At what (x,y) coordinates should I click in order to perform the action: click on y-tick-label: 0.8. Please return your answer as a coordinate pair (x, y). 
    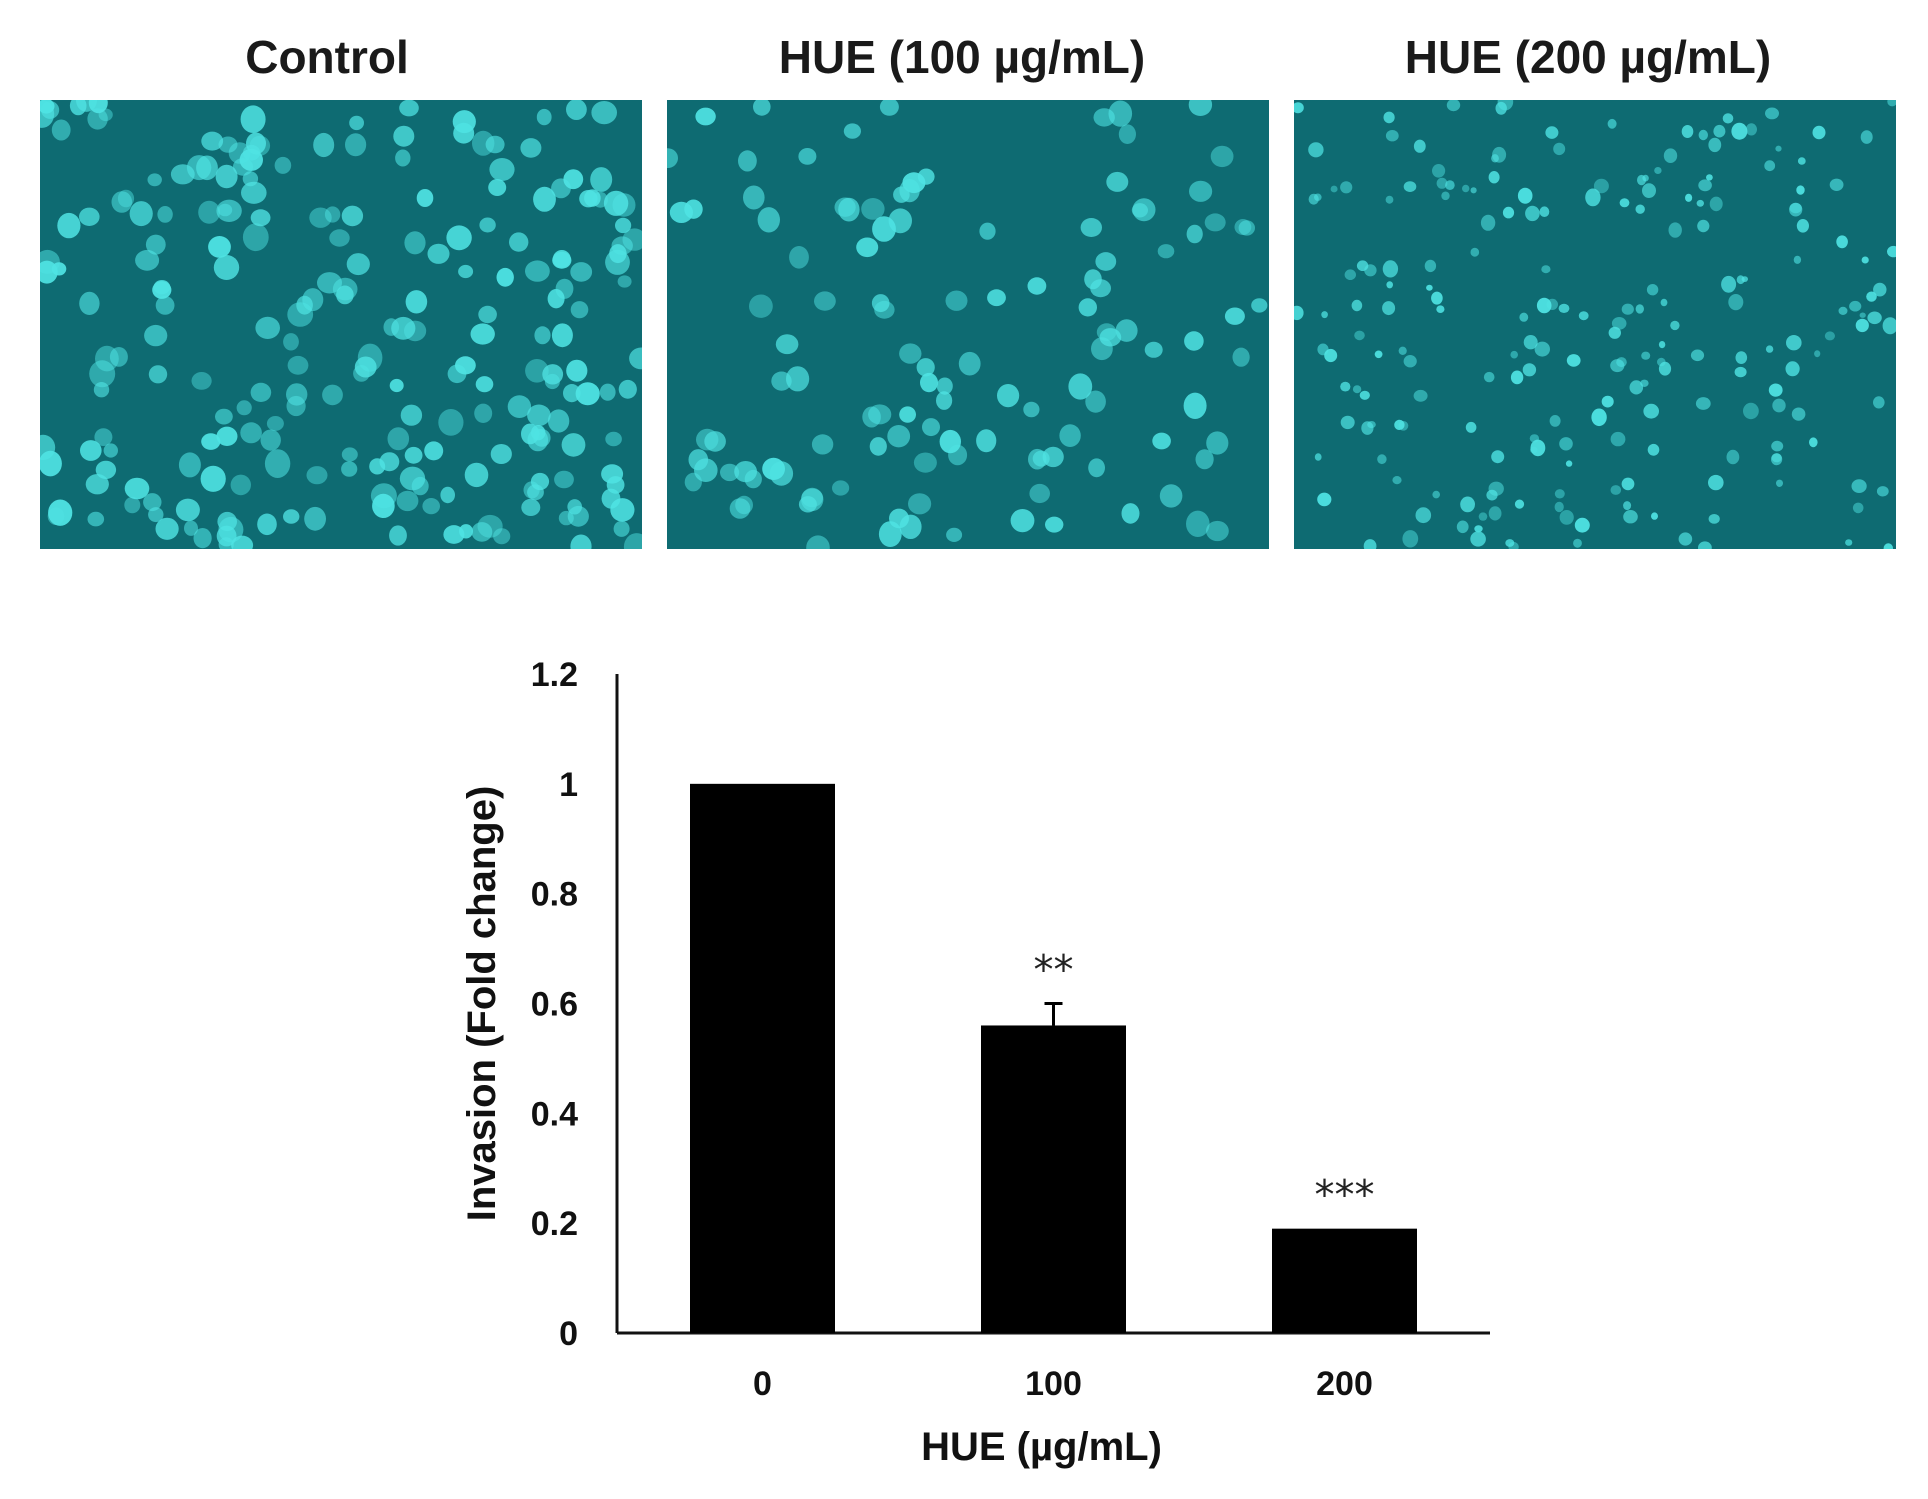
    Looking at the image, I should click on (554, 895).